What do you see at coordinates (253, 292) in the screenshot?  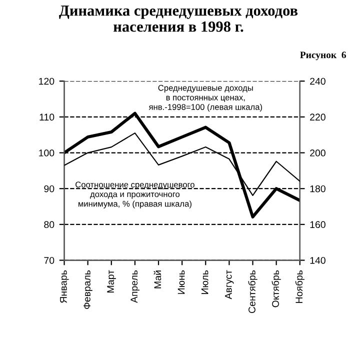 I see `x-tick-label: Сентябрь` at bounding box center [253, 292].